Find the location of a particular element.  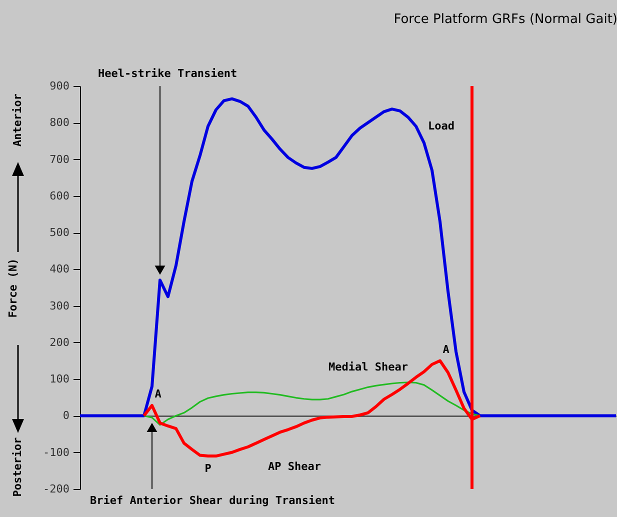

y-tick-label: 100 is located at coordinates (60, 379).